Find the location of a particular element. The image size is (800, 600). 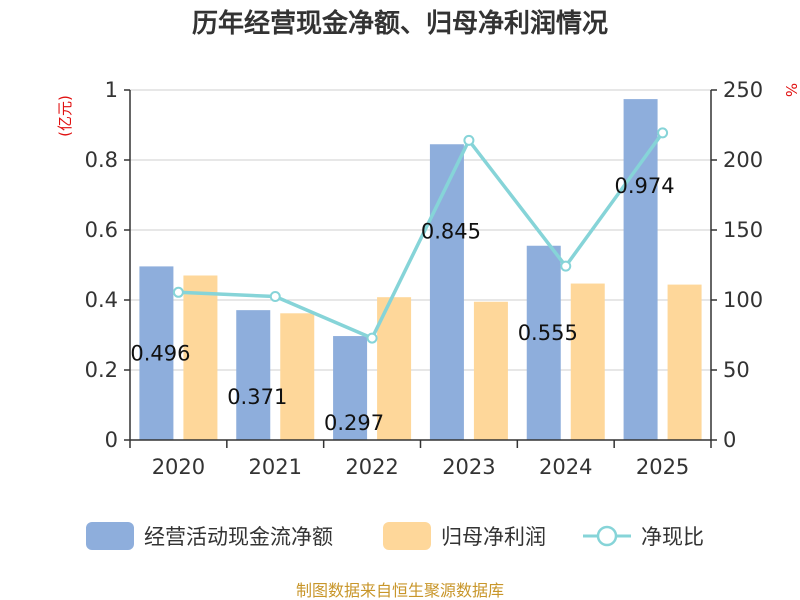

x-tick-label: 2024 is located at coordinates (565, 467).